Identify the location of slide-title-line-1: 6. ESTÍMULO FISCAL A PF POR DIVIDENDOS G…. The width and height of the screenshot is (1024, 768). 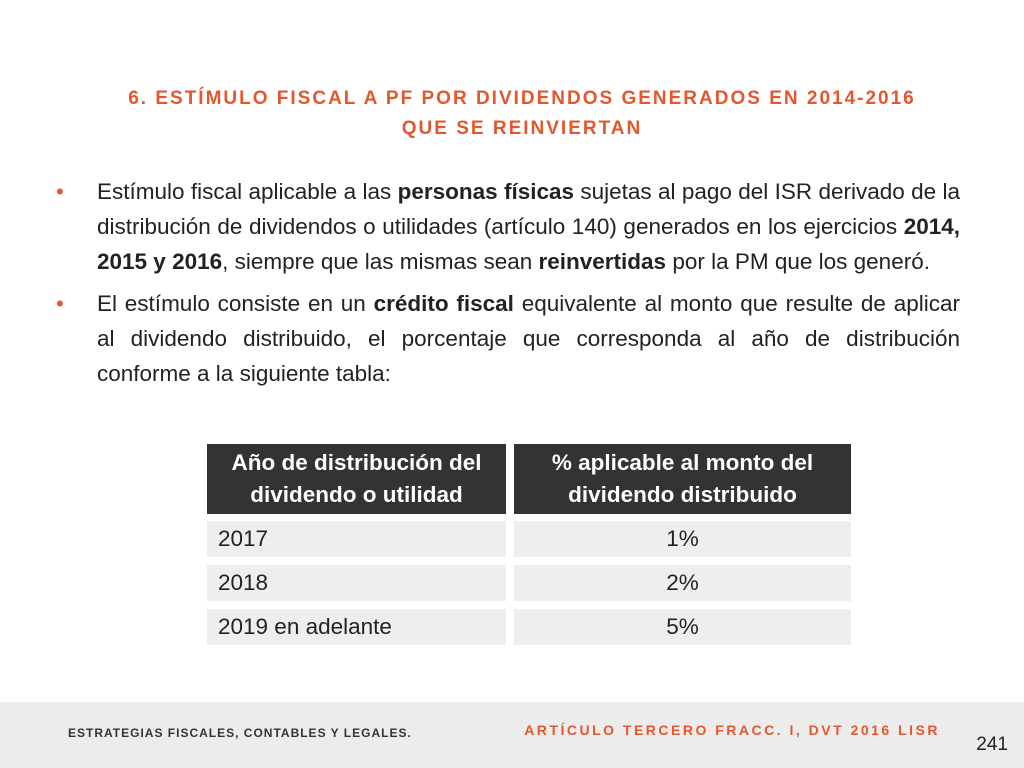
(522, 98).